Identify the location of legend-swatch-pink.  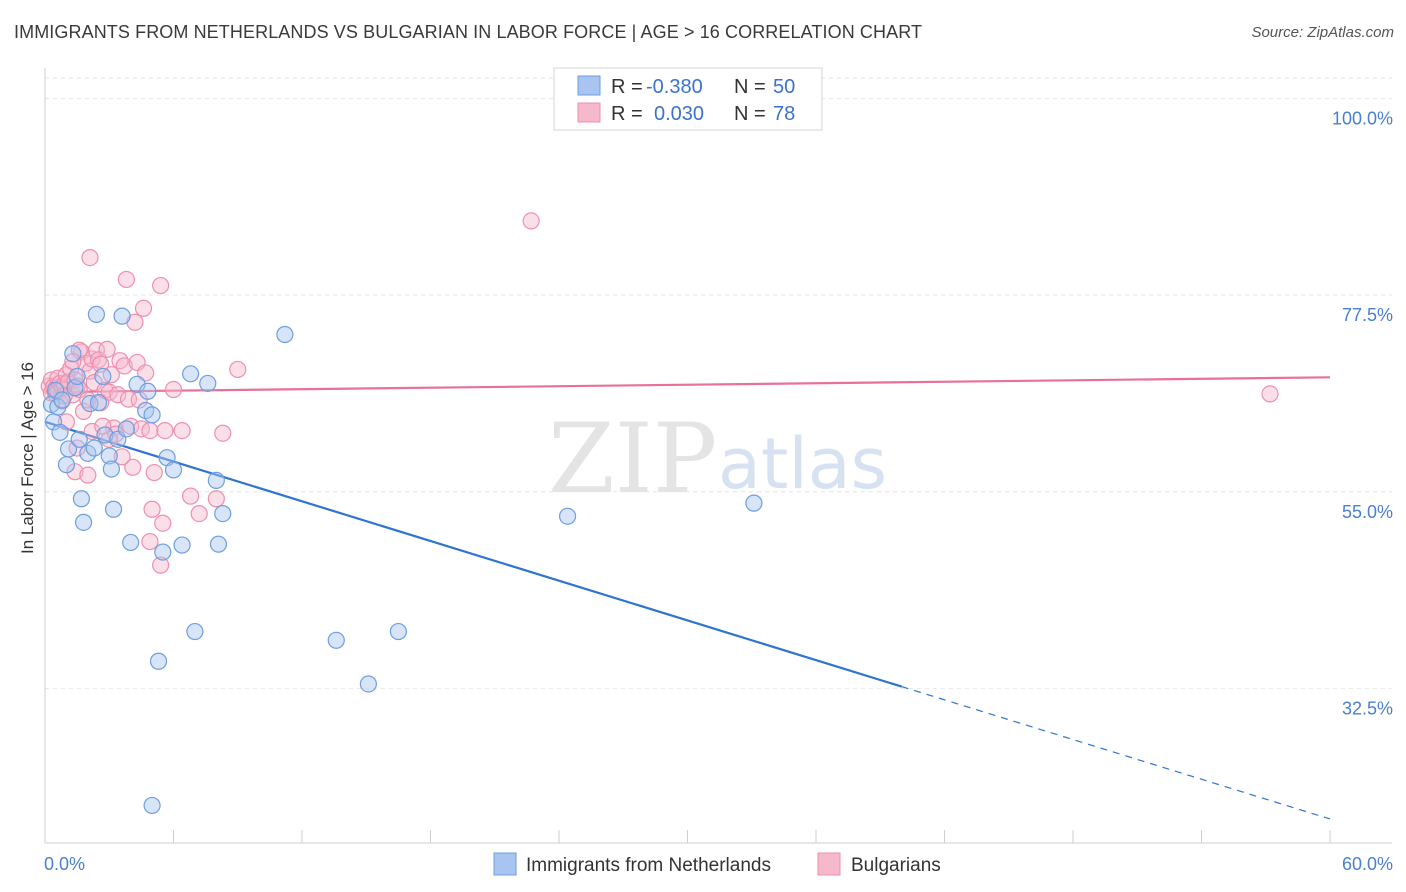
(589, 112).